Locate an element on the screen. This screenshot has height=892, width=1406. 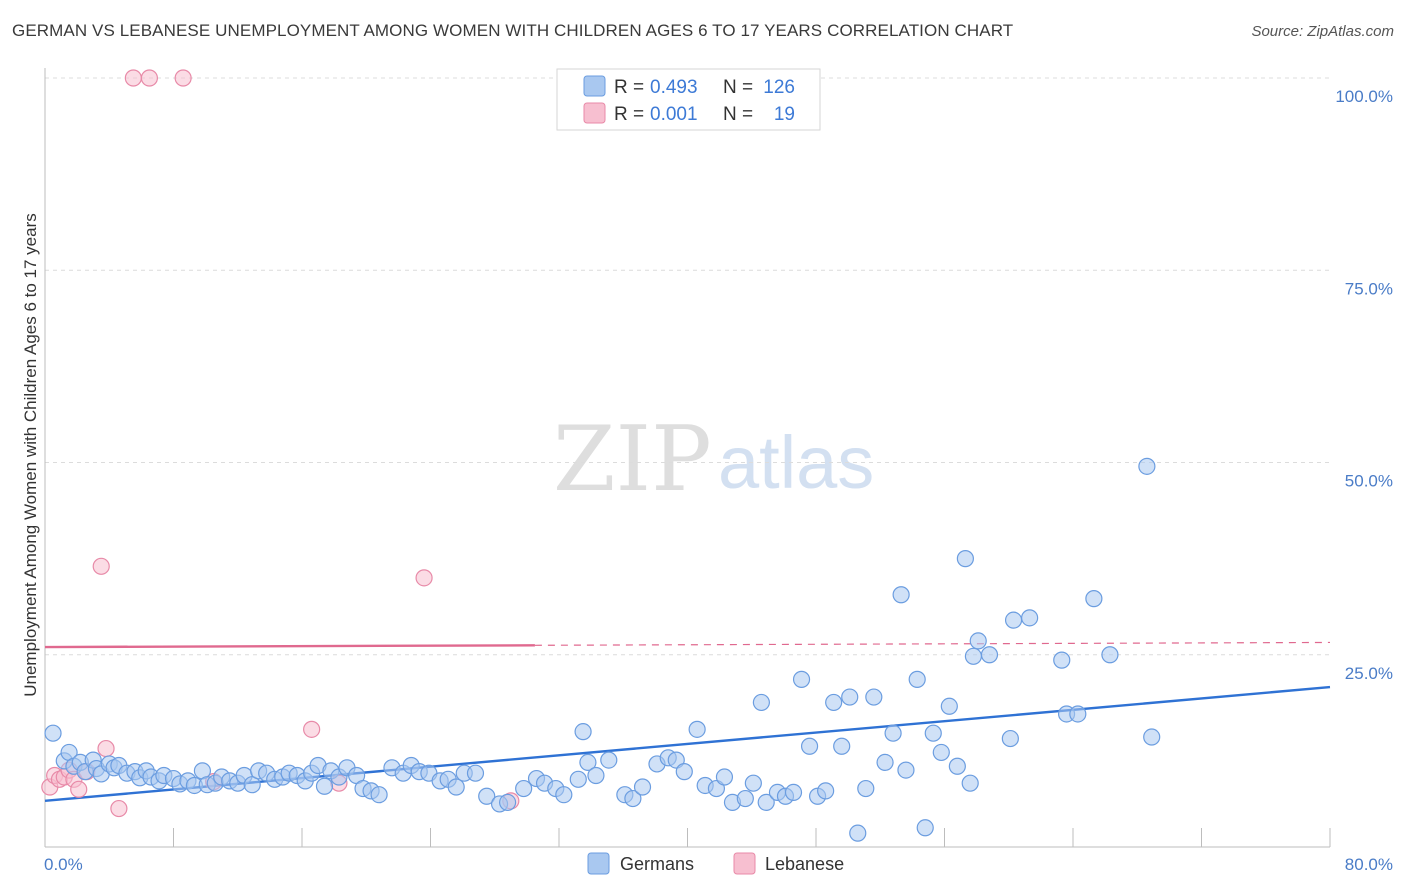
legend-germans-n-value: 126 is located at coordinates (779, 87).